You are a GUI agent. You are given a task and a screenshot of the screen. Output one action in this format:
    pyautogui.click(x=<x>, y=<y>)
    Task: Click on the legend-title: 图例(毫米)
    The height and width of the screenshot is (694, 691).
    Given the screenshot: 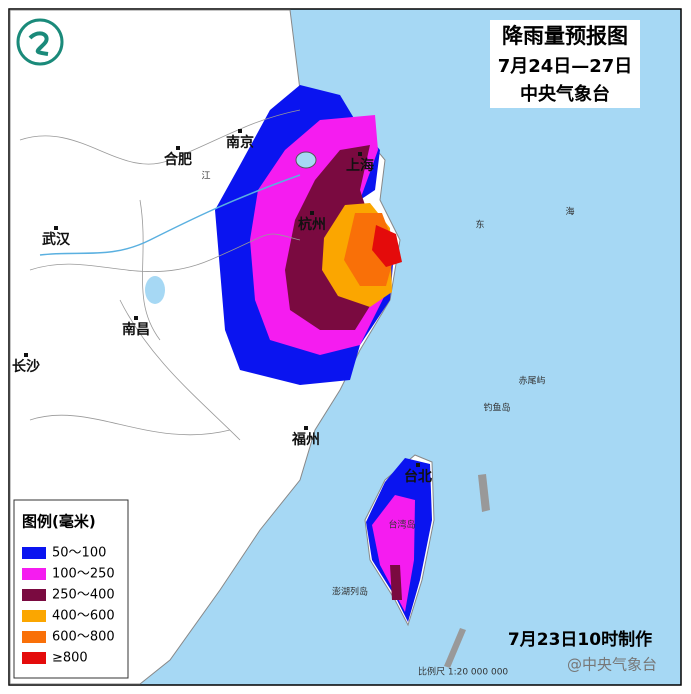 What is the action you would take?
    pyautogui.click(x=59, y=522)
    